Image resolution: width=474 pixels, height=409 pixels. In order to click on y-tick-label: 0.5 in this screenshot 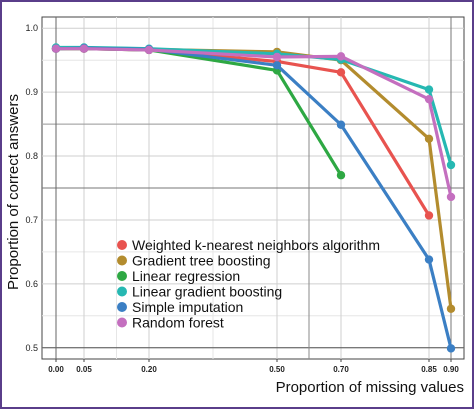, I will do `click(31, 348)`.